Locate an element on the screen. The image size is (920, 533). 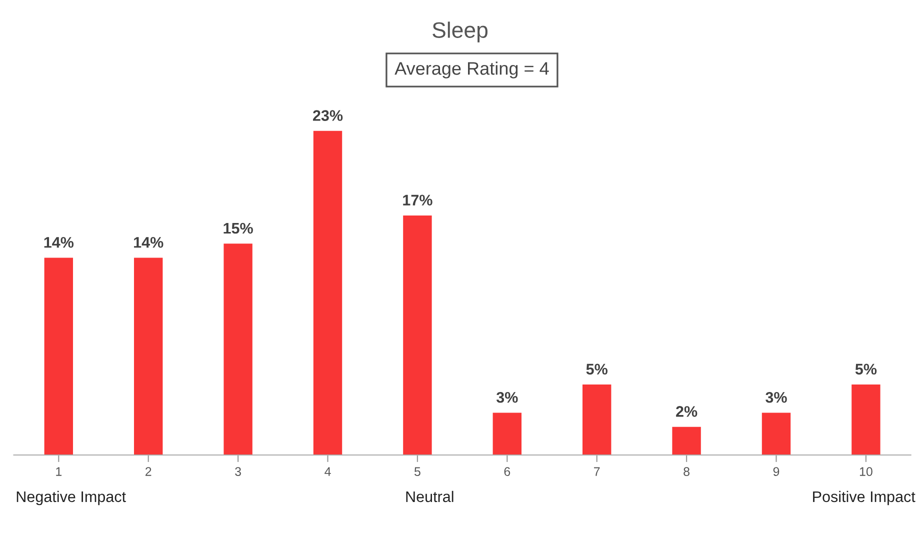
data-label: 23% is located at coordinates (327, 115).